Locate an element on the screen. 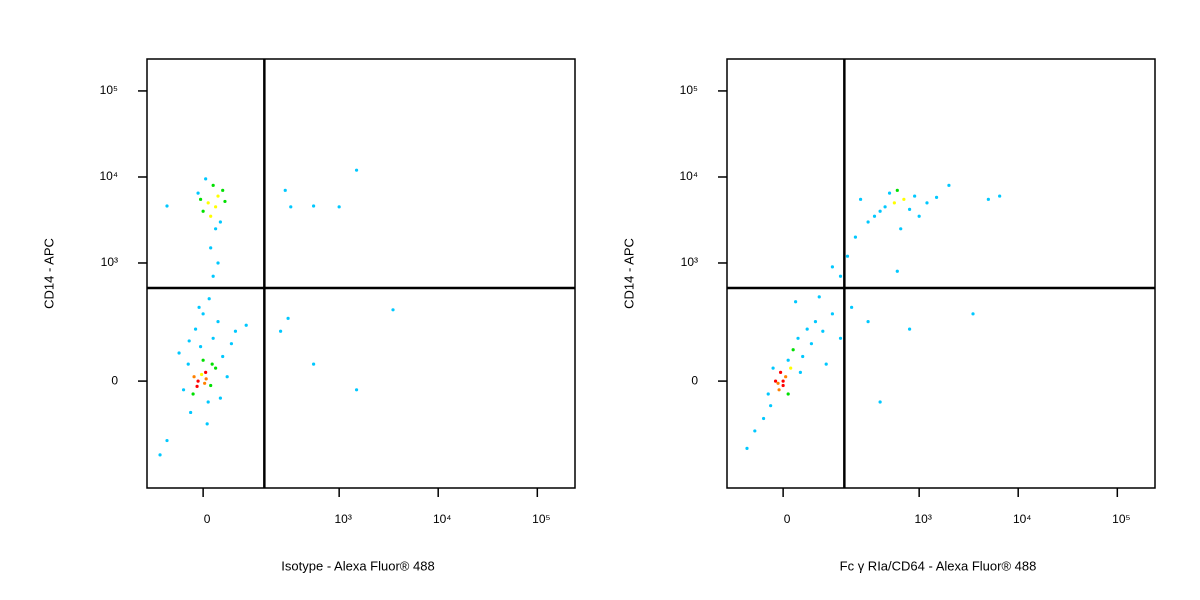  x-axis-title: Isotype - Alexa Fluor® 488 is located at coordinates (357, 565).